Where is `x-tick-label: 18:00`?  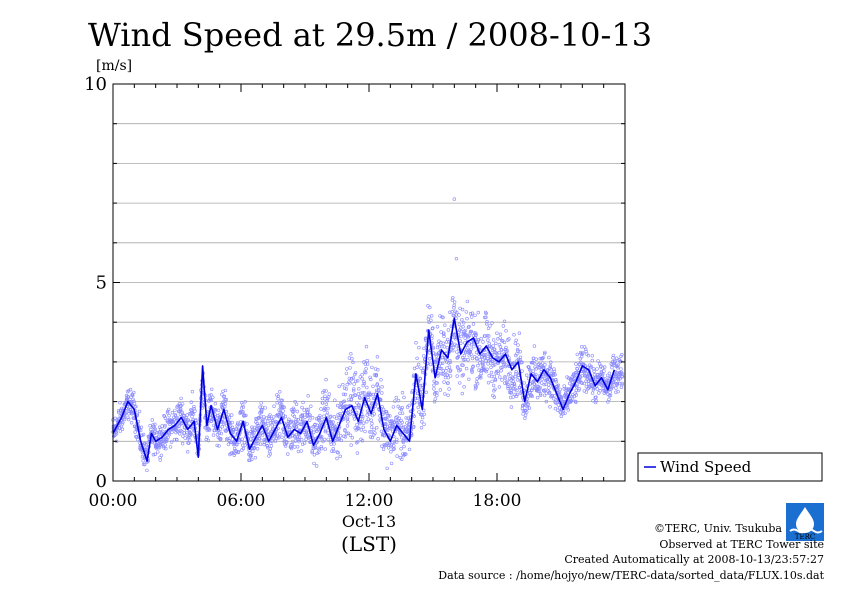
x-tick-label: 18:00 is located at coordinates (497, 501).